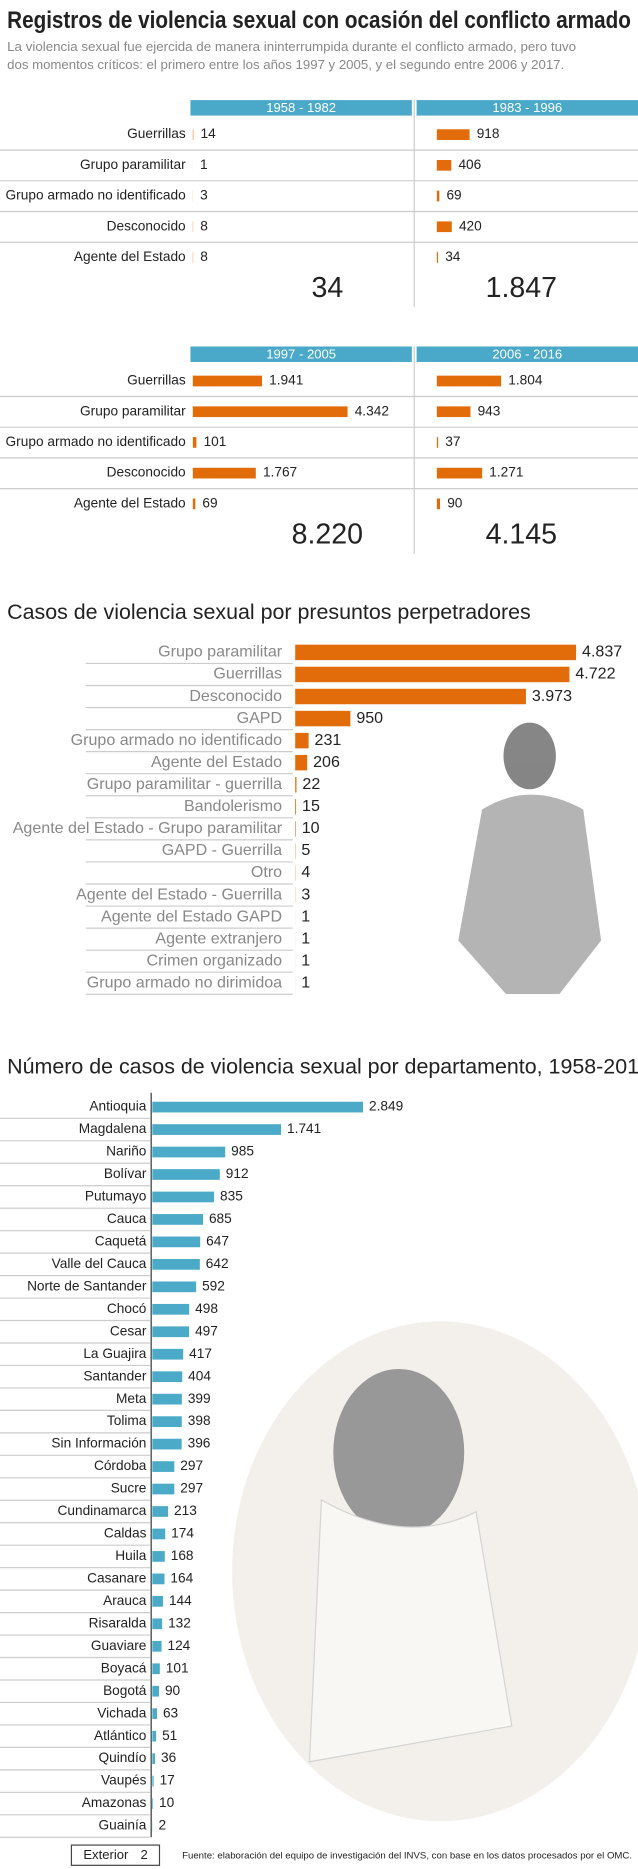 The image size is (638, 1869). What do you see at coordinates (199, 1375) in the screenshot?
I see `value-label: 404` at bounding box center [199, 1375].